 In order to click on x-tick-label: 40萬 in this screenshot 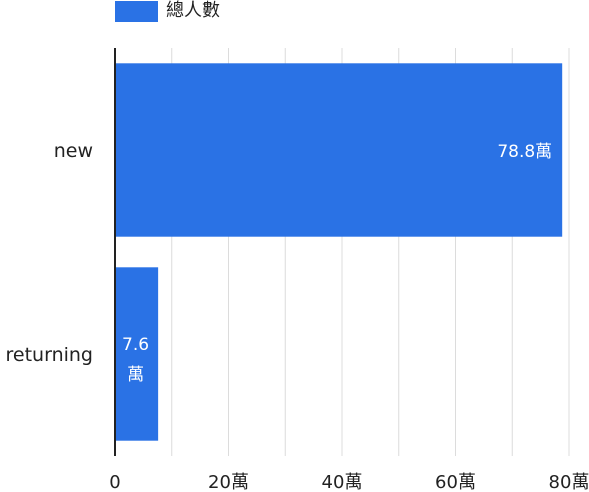, I will do `click(342, 482)`.